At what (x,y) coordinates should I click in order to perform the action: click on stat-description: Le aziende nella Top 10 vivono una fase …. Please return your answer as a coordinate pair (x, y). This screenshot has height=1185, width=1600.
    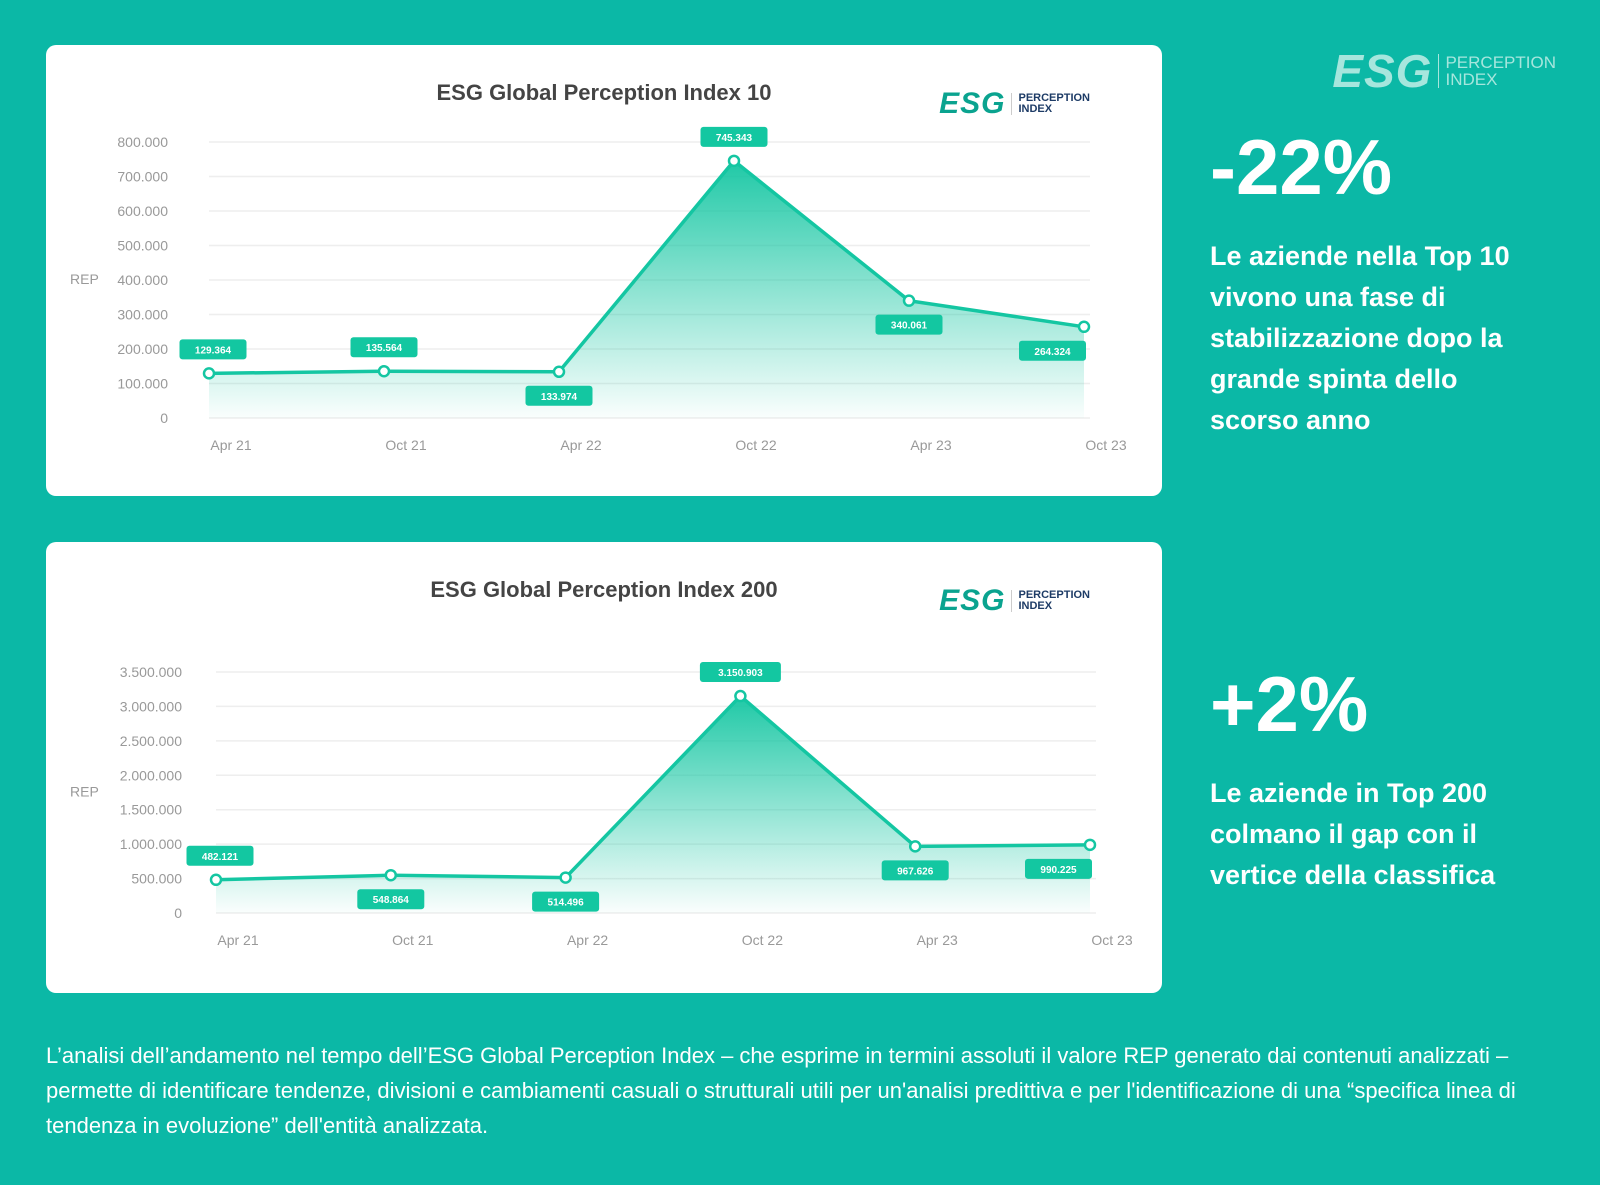
    Looking at the image, I should click on (1360, 338).